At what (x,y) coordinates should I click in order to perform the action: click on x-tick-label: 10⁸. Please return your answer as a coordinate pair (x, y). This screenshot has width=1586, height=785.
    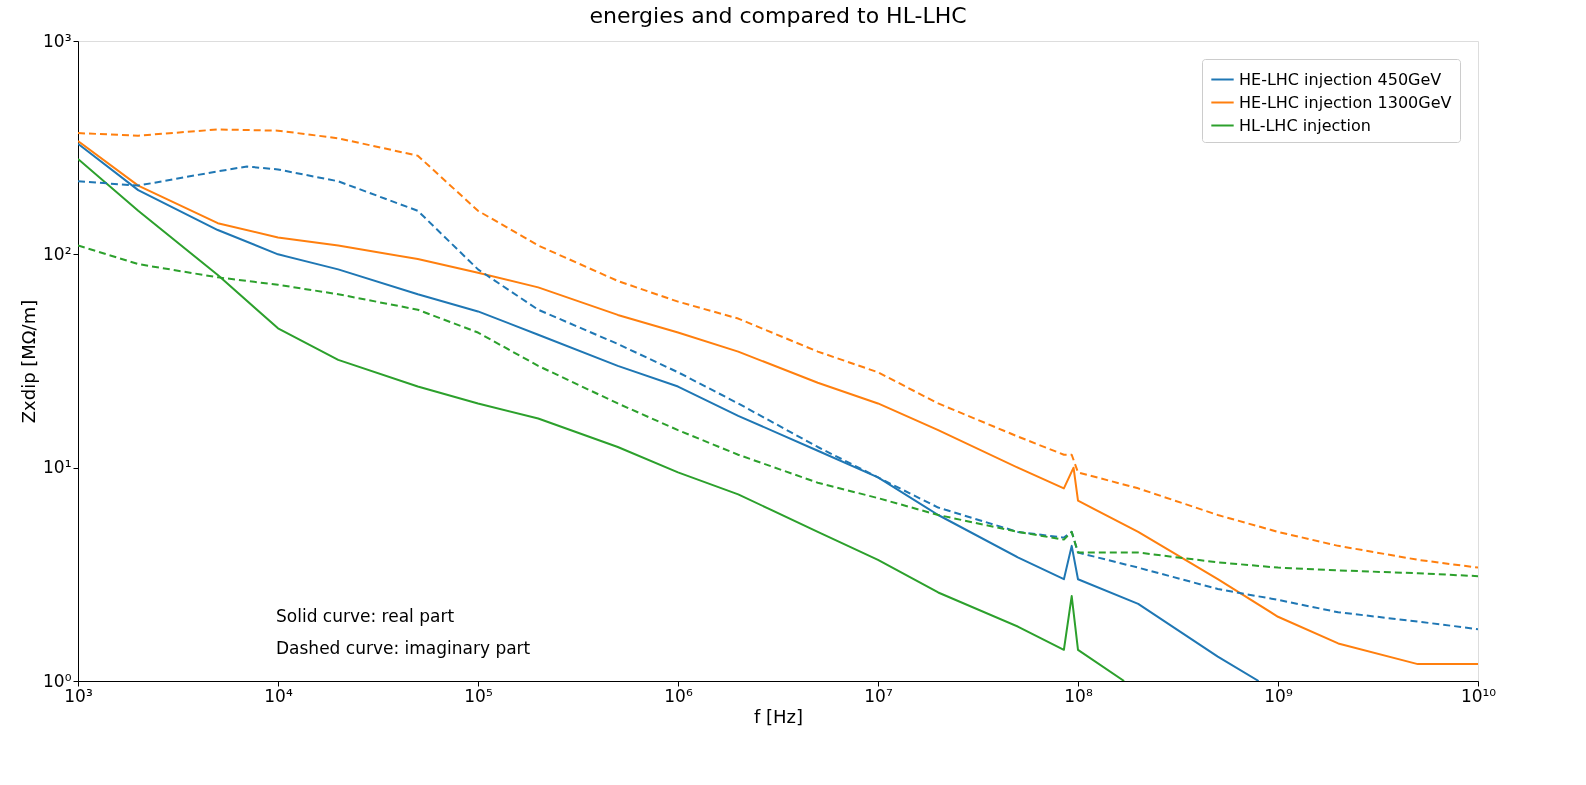
    Looking at the image, I should click on (1078, 695).